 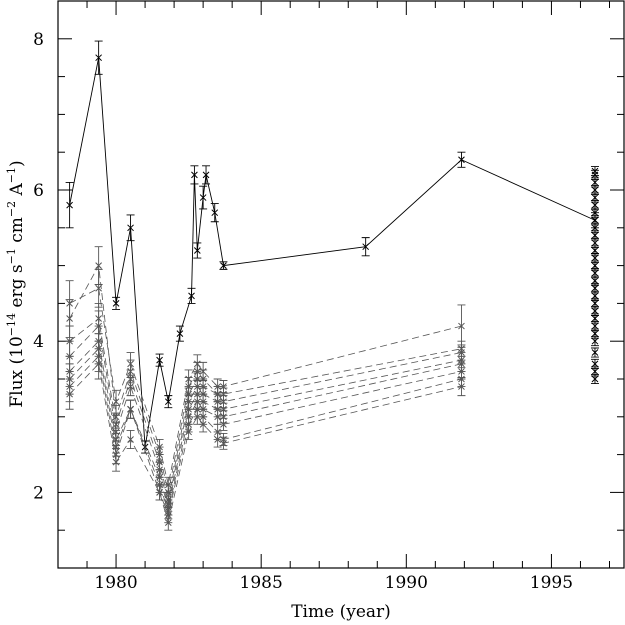 What do you see at coordinates (261, 583) in the screenshot?
I see `x-tick-label: 1985` at bounding box center [261, 583].